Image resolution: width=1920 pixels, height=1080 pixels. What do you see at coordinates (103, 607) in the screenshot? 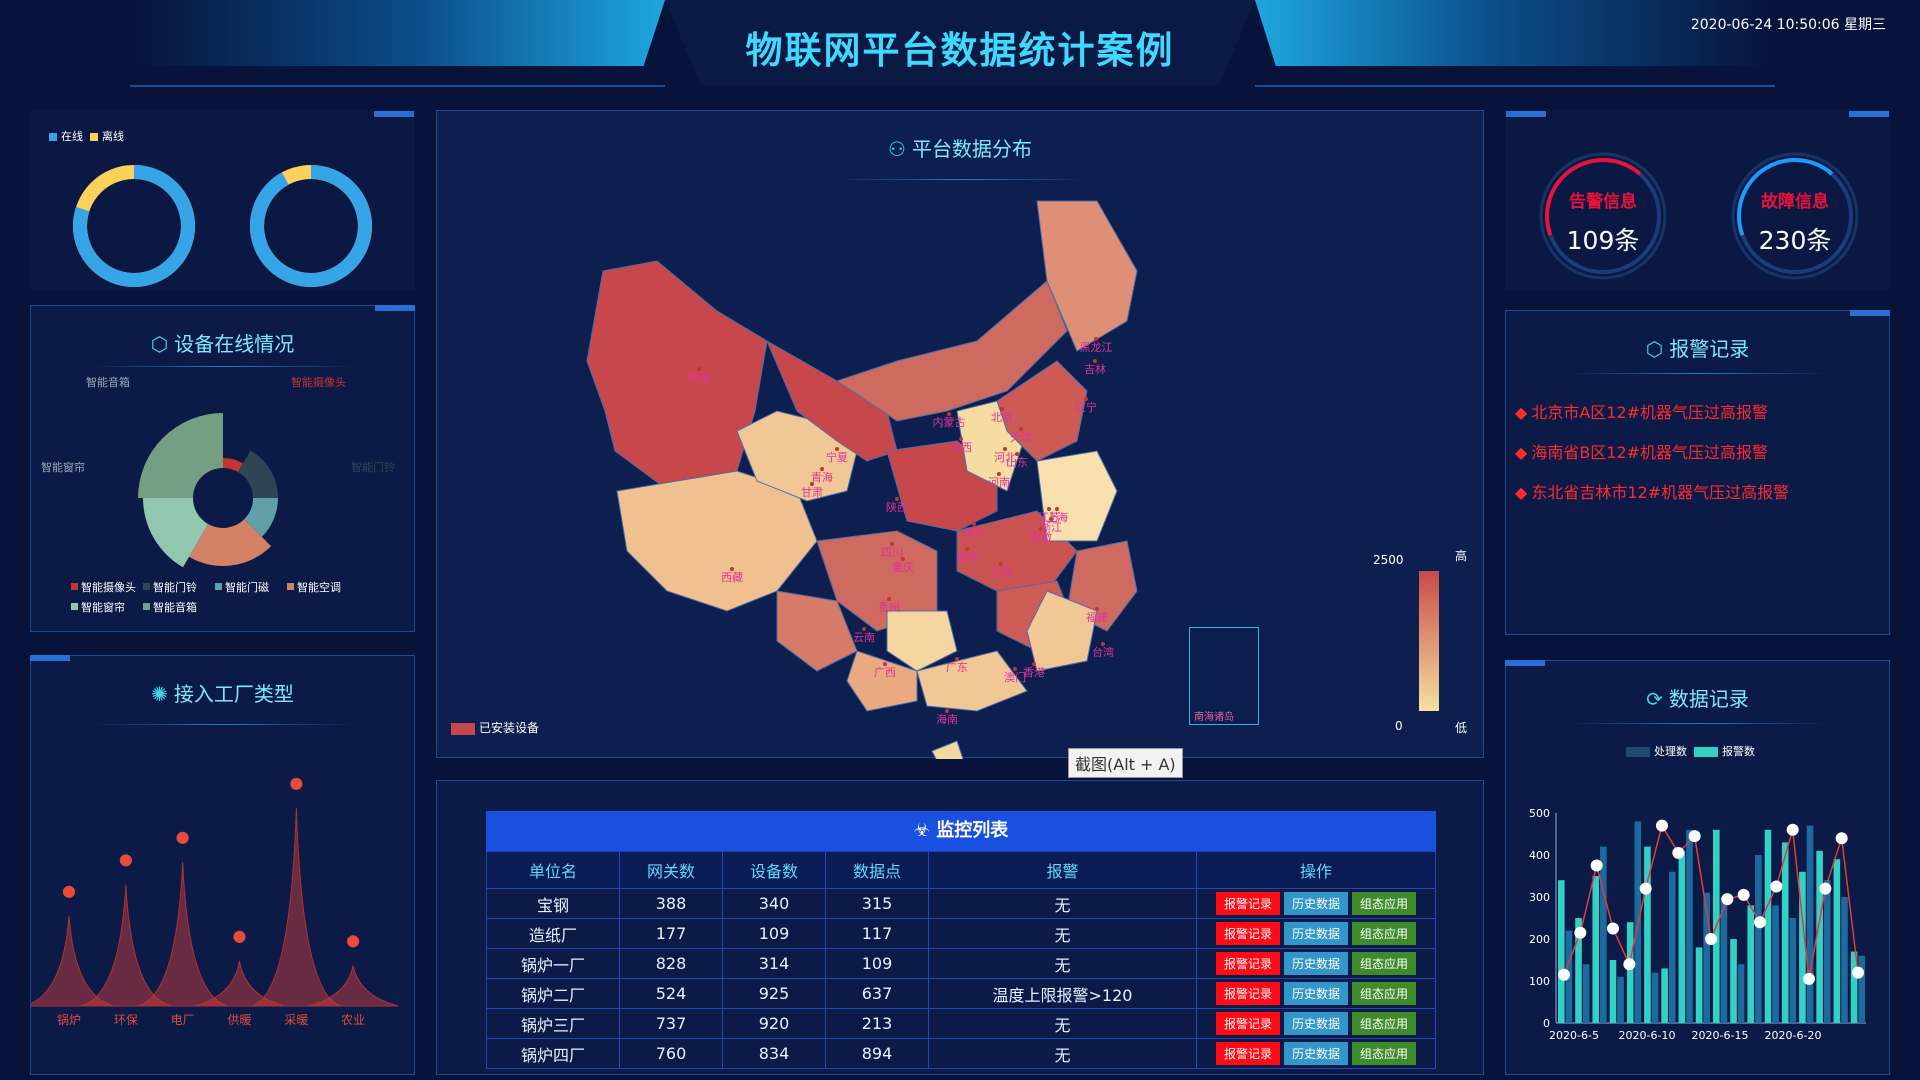
I see `rose-legend-label: 智能窗帘` at bounding box center [103, 607].